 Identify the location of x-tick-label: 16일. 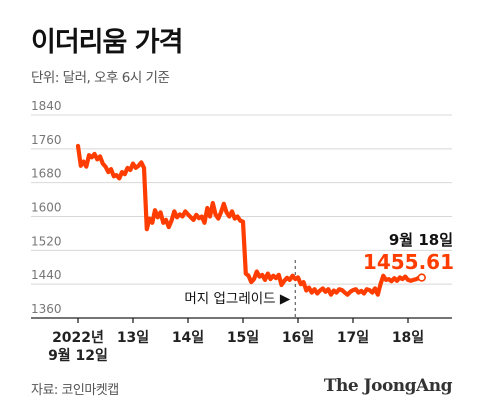
(298, 338).